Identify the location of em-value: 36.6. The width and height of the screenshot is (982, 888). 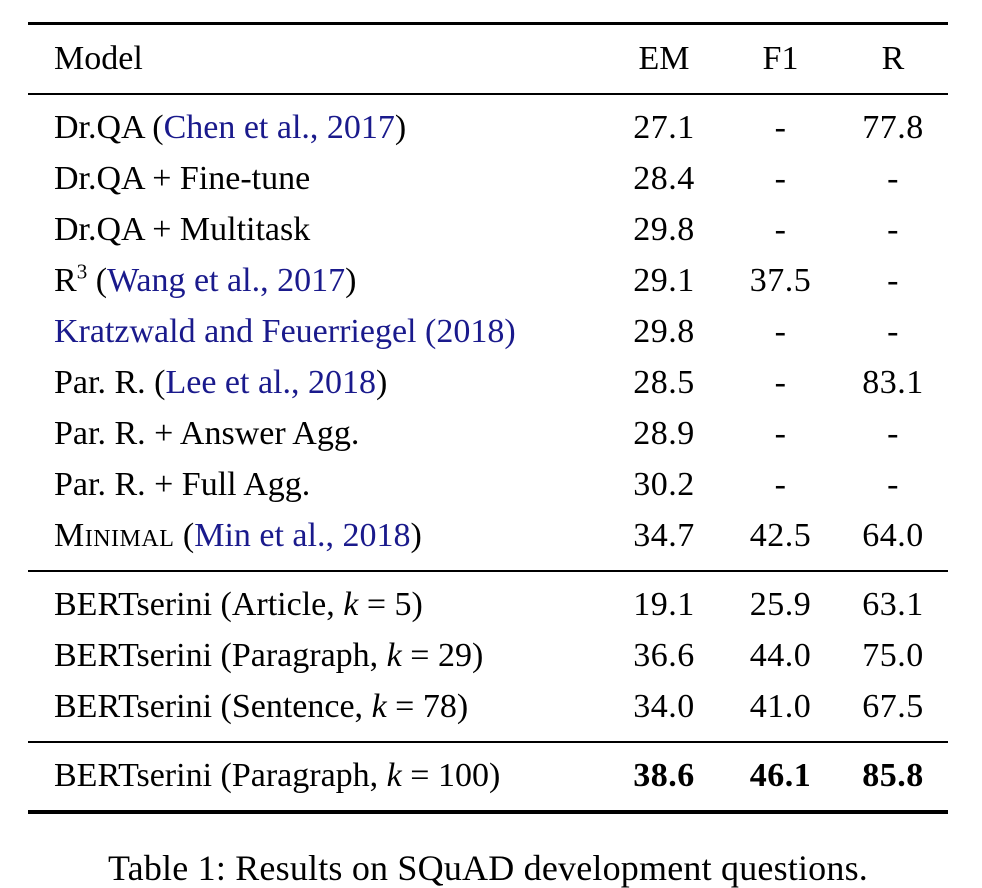
(664, 655).